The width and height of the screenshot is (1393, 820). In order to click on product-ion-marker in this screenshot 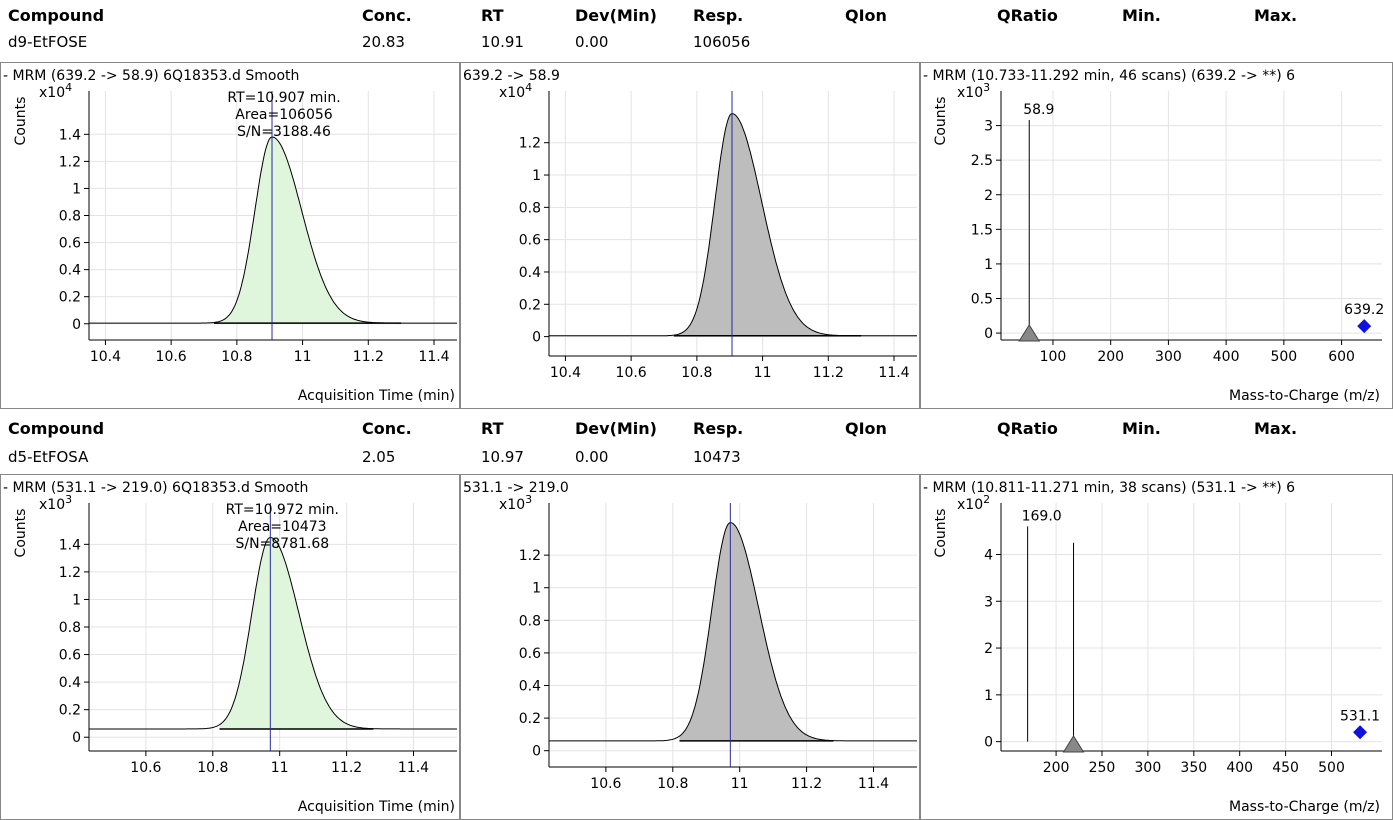, I will do `click(1029, 333)`.